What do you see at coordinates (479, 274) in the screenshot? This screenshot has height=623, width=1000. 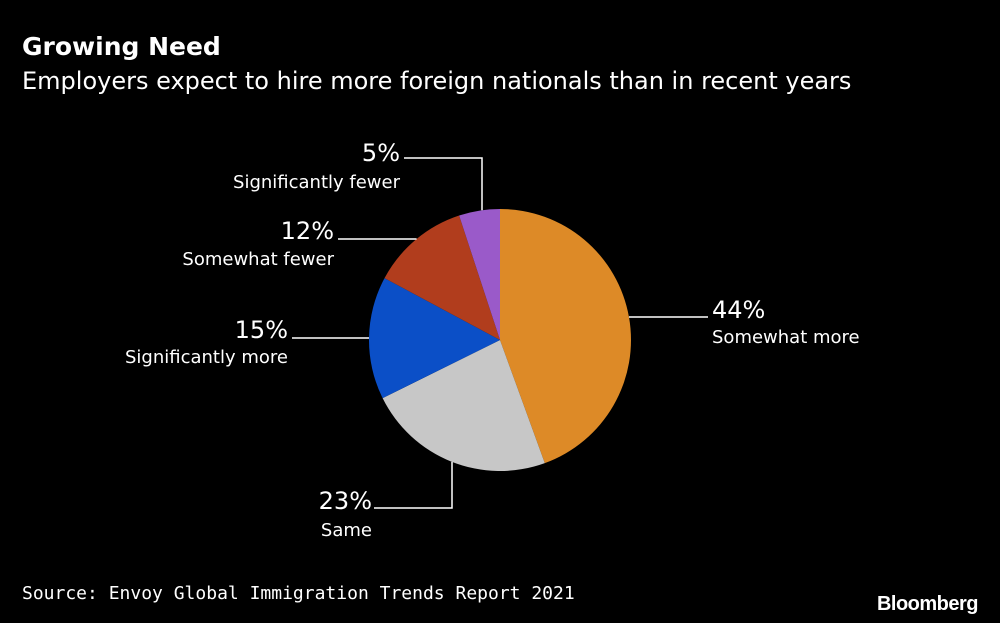 I see `pie-slice-significantly-fewer` at bounding box center [479, 274].